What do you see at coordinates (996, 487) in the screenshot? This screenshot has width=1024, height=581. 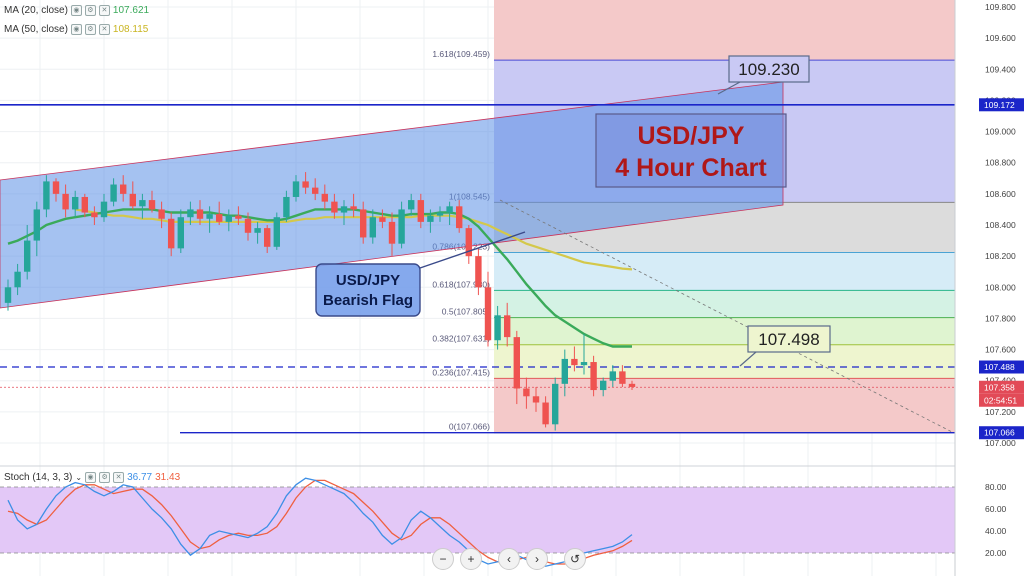 I see `stoch-tick-label: 80.00` at bounding box center [996, 487].